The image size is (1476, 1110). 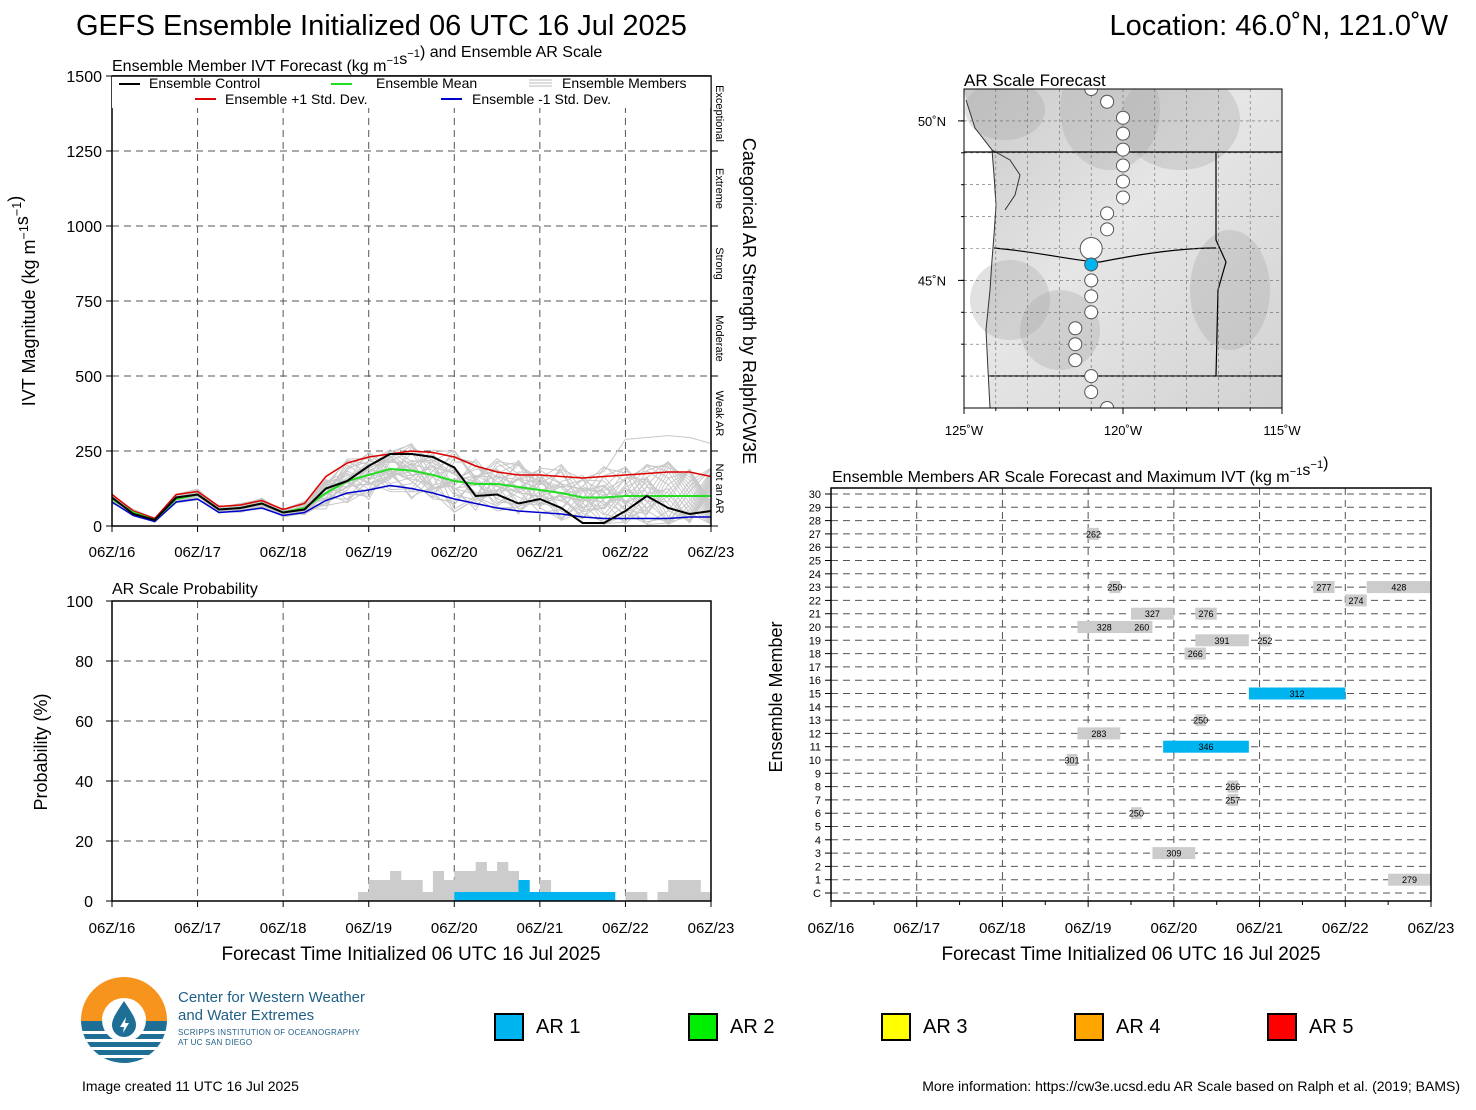 What do you see at coordinates (1259, 928) in the screenshot?
I see `tab-xtick-label: 06Z/21` at bounding box center [1259, 928].